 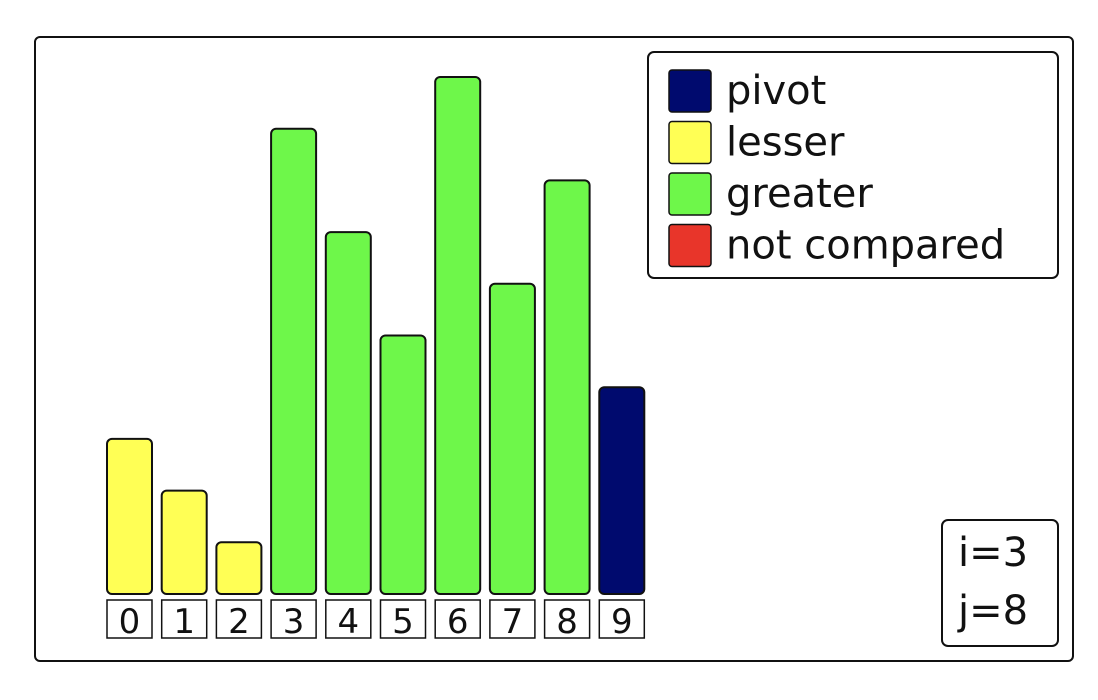 What do you see at coordinates (690, 194) in the screenshot?
I see `legend-swatch-greater` at bounding box center [690, 194].